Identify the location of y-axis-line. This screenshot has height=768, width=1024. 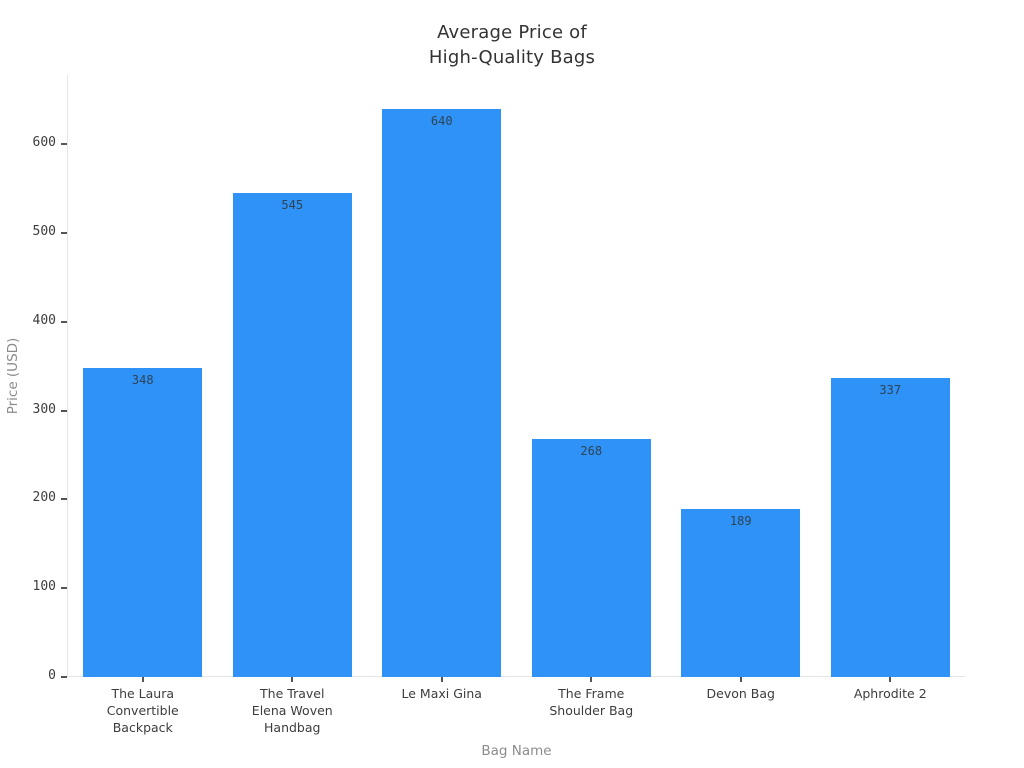
(67, 376).